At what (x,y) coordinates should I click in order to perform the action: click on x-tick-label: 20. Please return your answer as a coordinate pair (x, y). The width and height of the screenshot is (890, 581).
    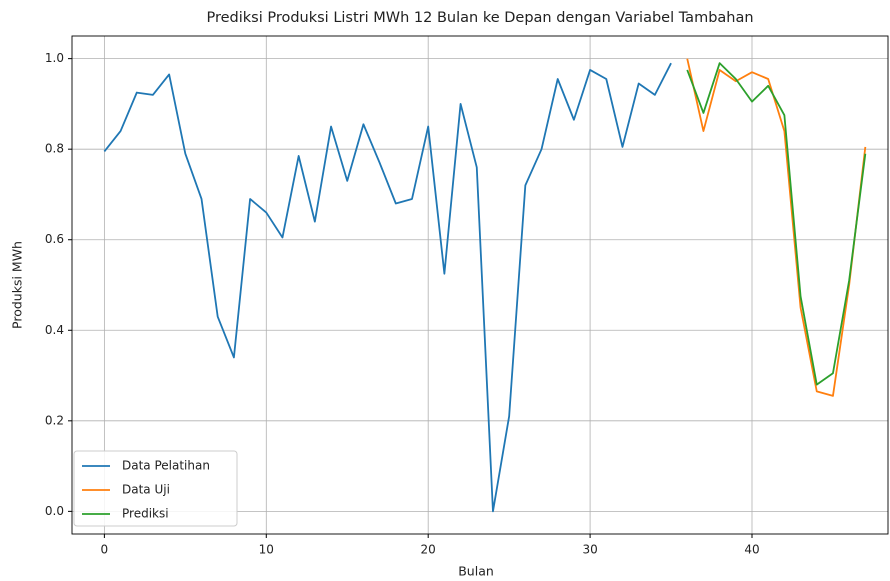
    Looking at the image, I should click on (428, 550).